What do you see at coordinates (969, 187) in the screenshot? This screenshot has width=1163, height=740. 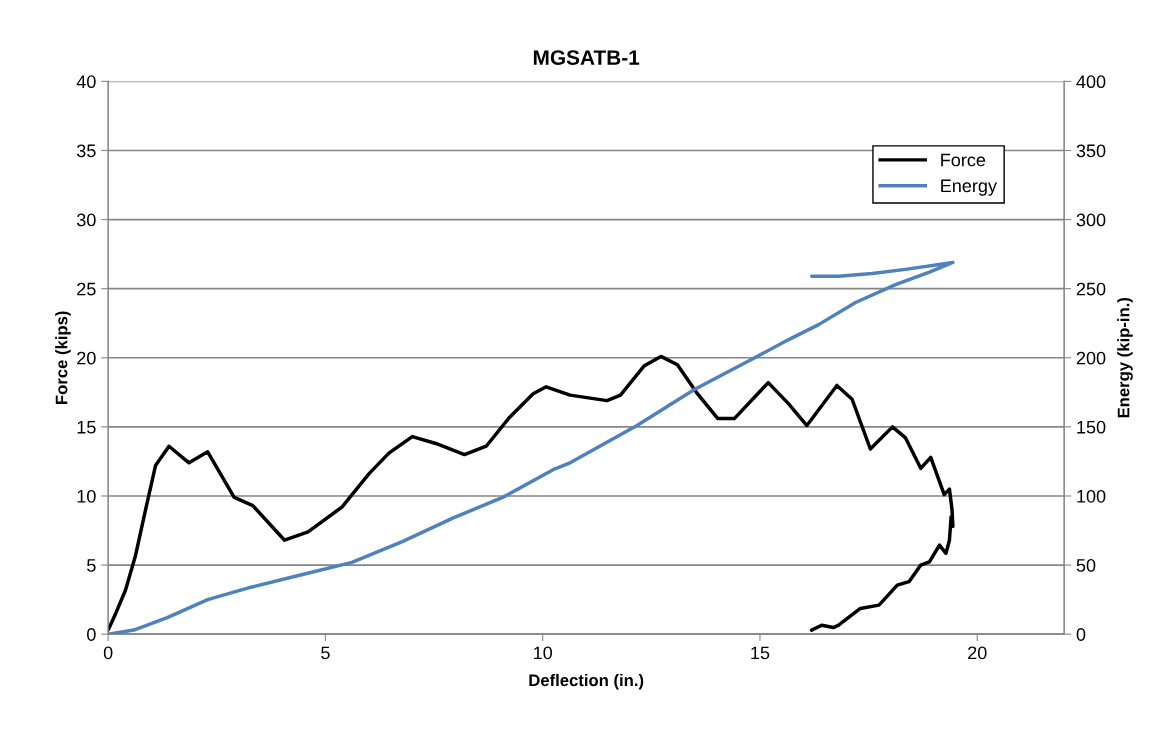 I see `legend-label: Energy` at bounding box center [969, 187].